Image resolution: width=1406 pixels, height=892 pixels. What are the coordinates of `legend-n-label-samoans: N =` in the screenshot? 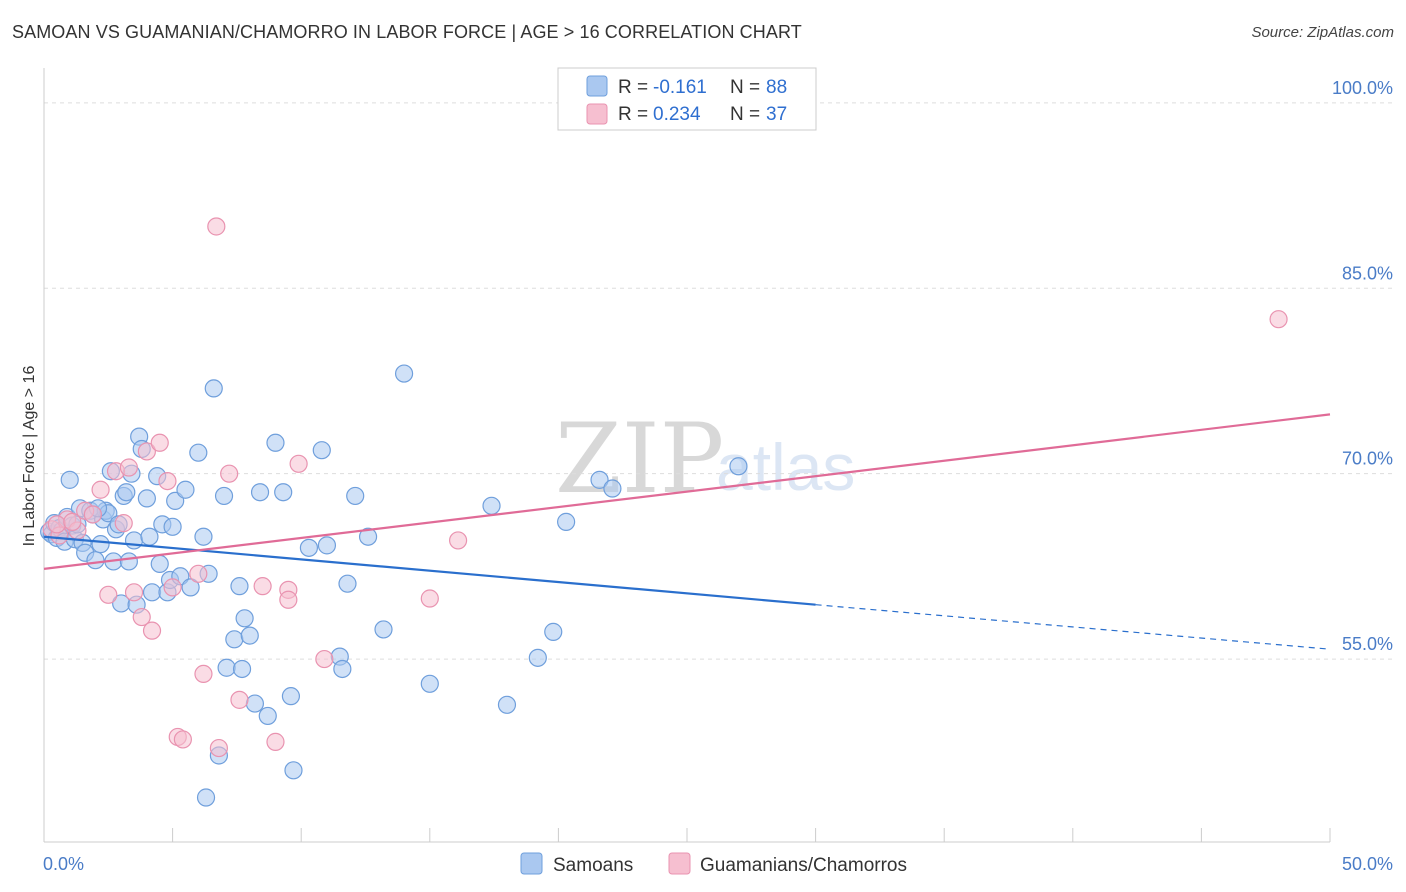 It's located at (745, 87).